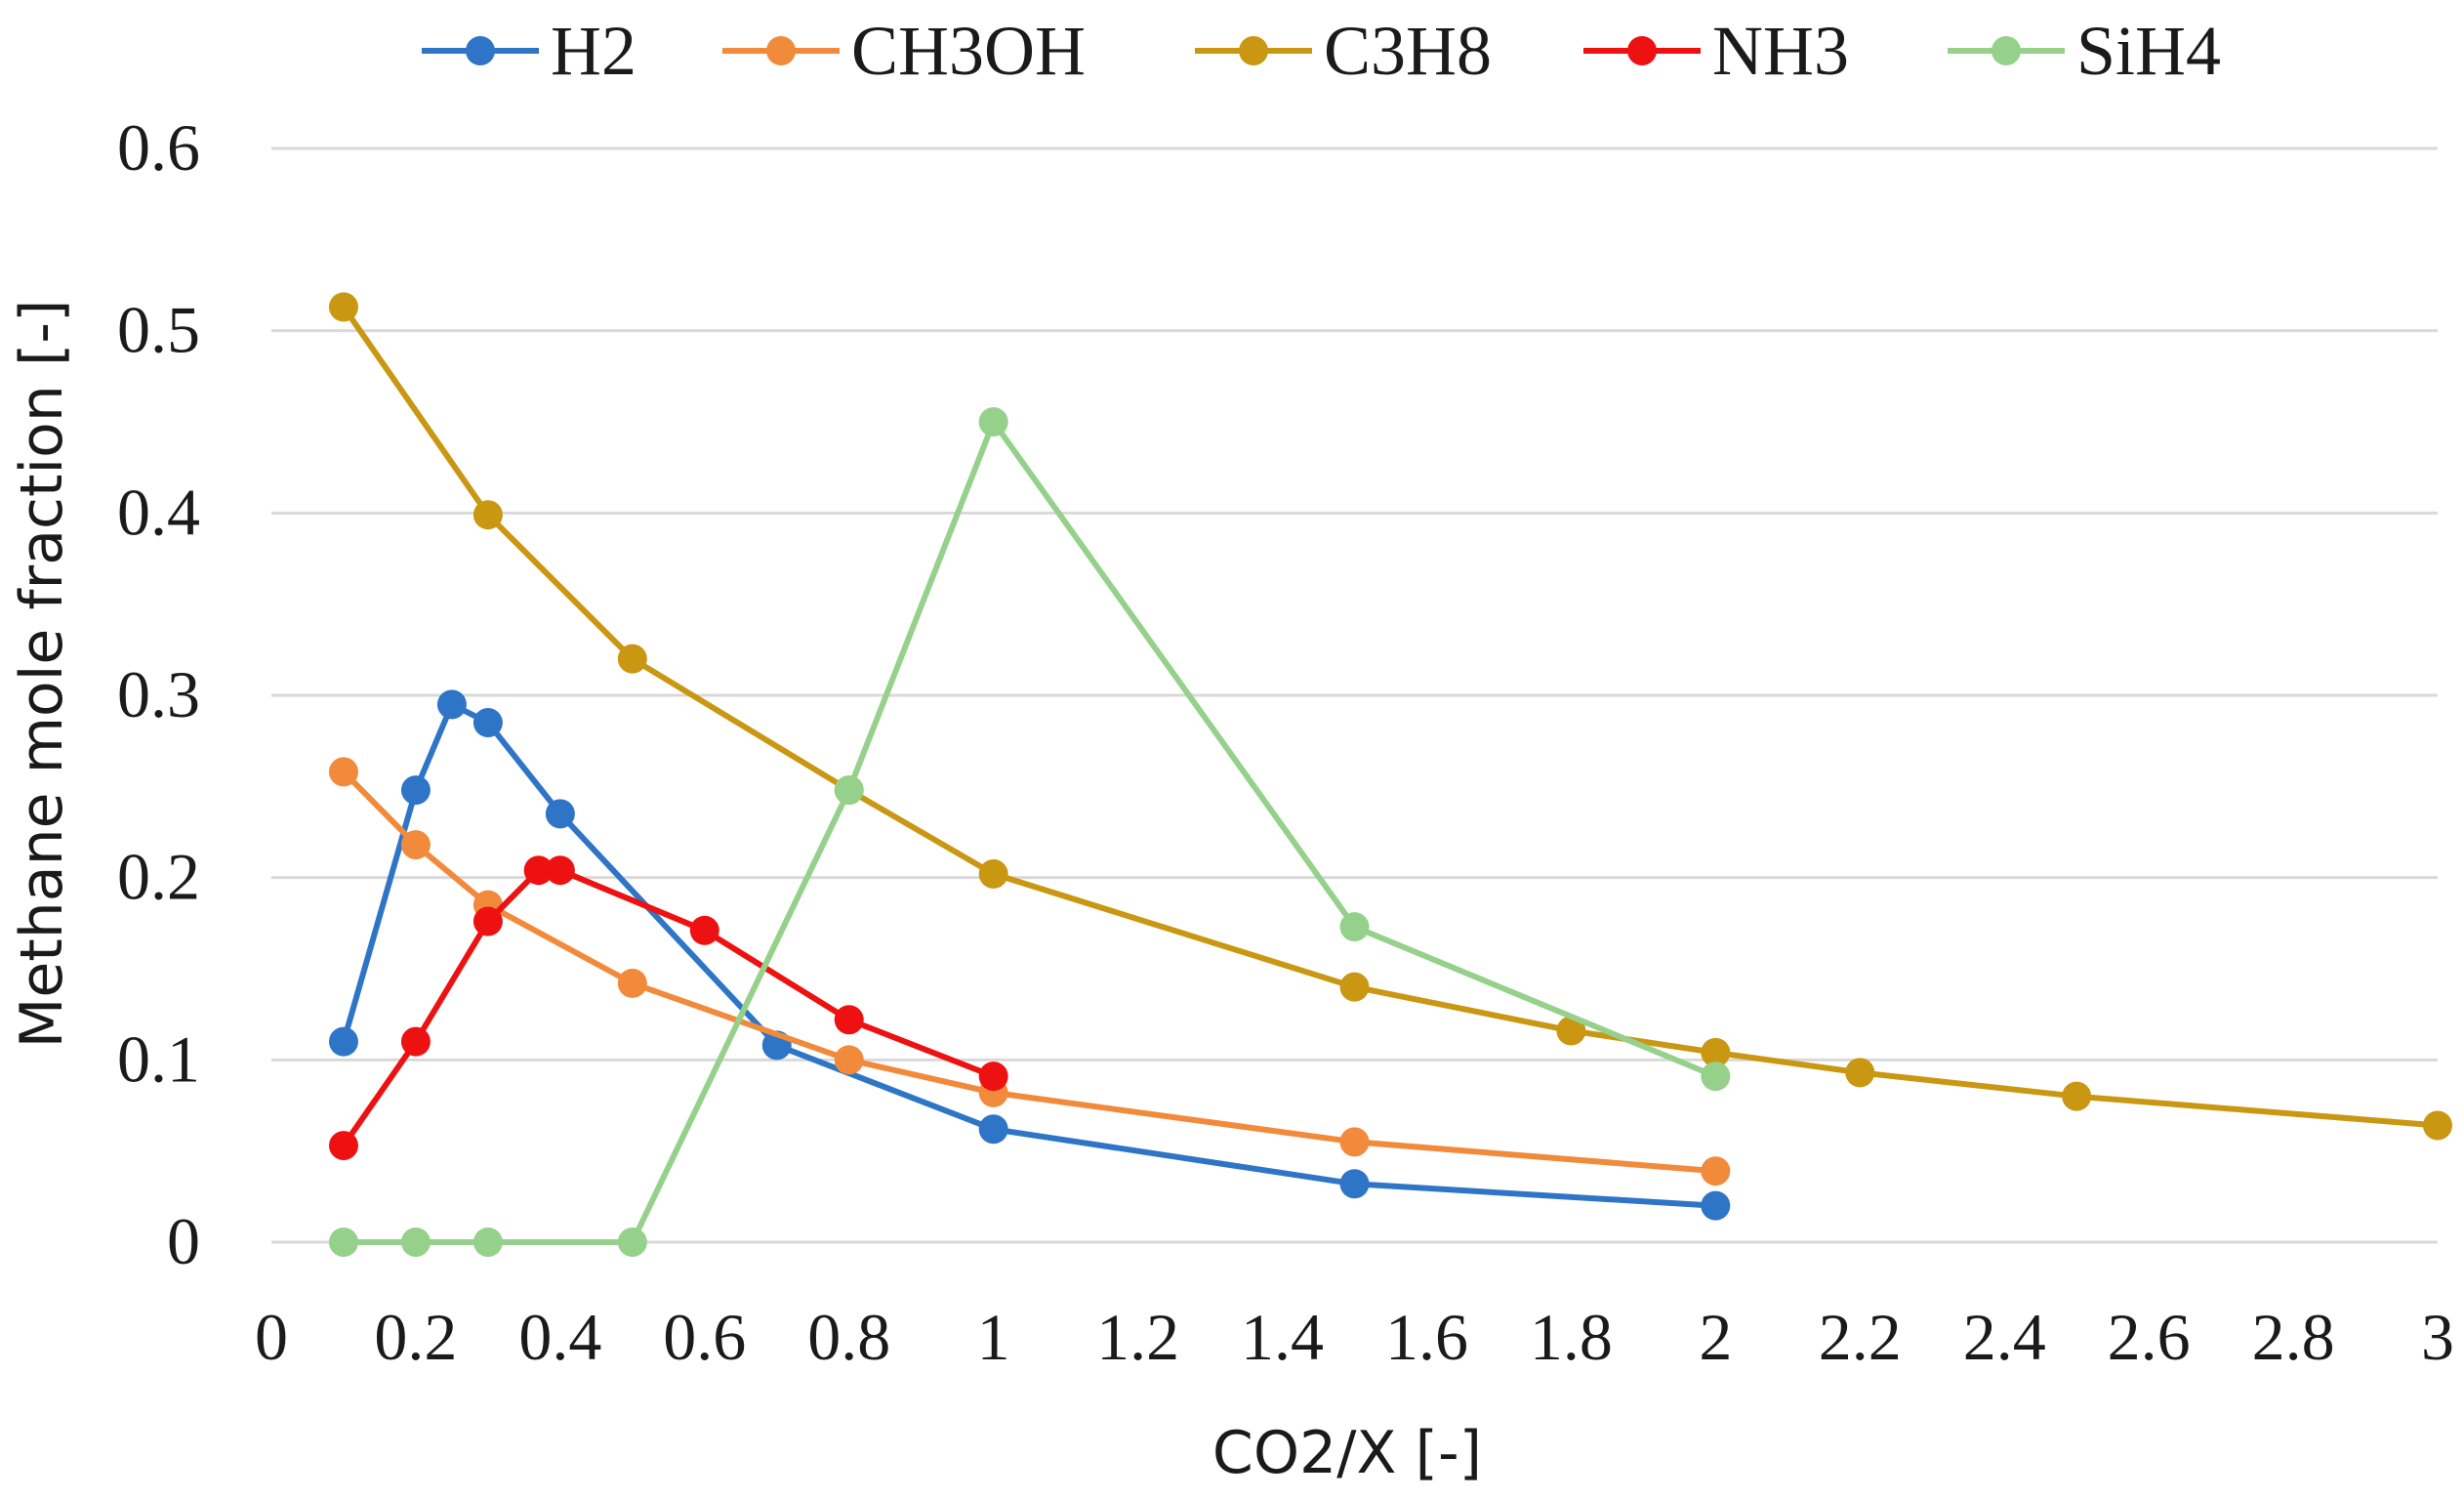 This screenshot has height=1499, width=2464. I want to click on legend-item-c3h8: C3H8, so click(1343, 51).